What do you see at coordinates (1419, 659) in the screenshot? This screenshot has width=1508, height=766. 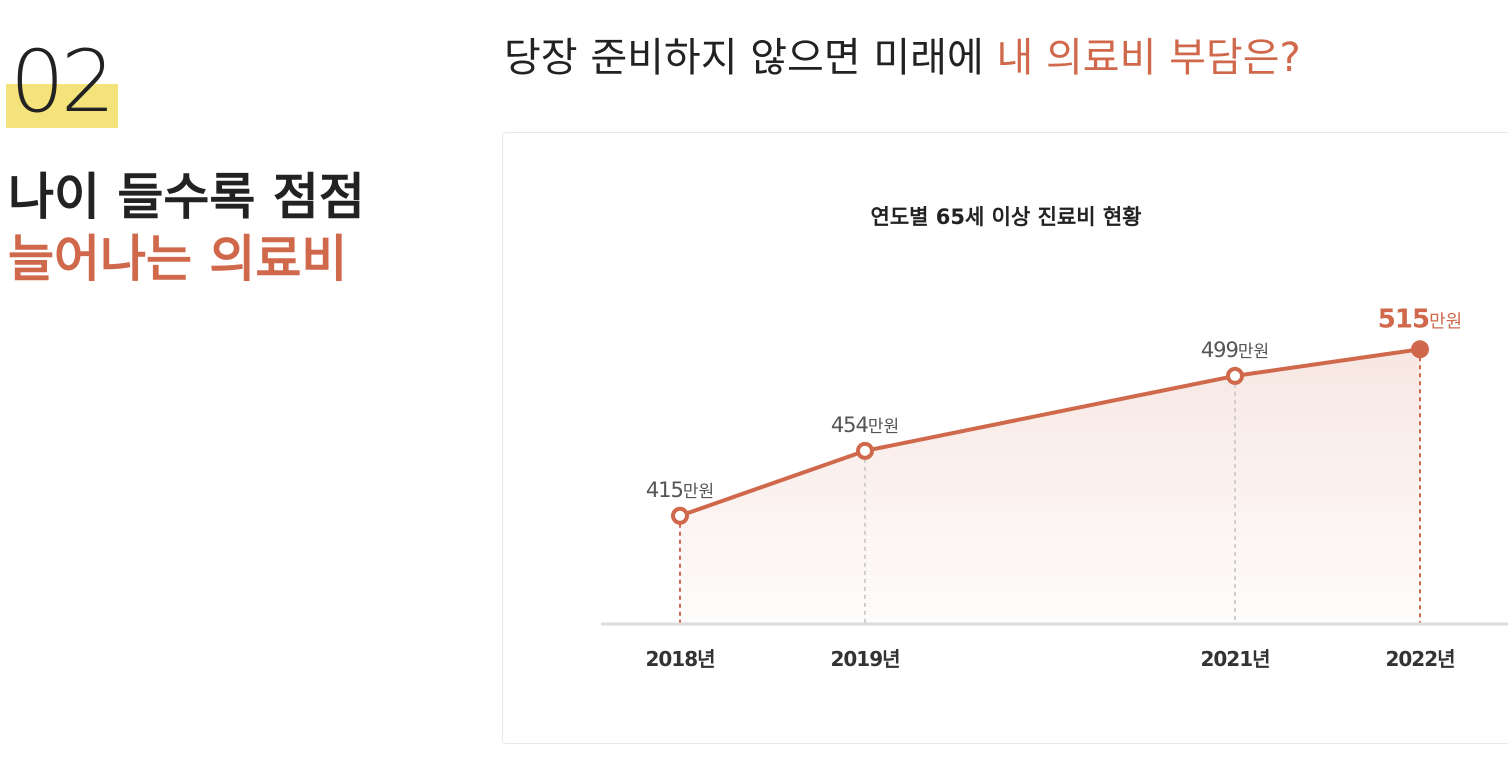 I see `x-tick-label: 2022년` at bounding box center [1419, 659].